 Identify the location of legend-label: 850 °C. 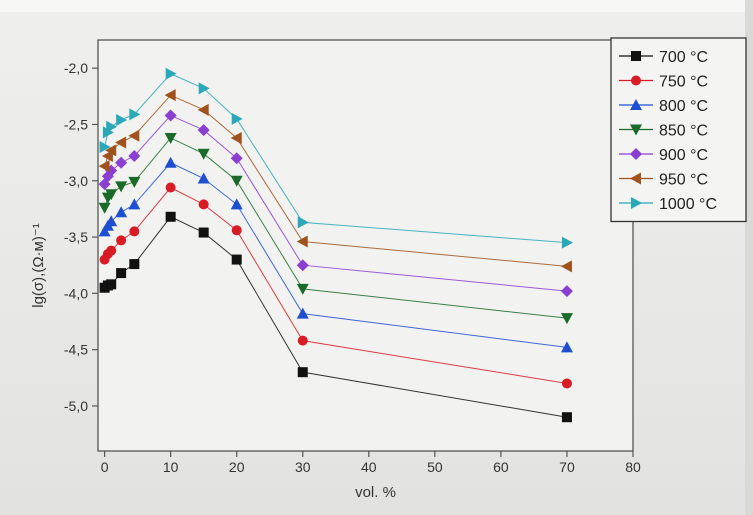
(683, 131).